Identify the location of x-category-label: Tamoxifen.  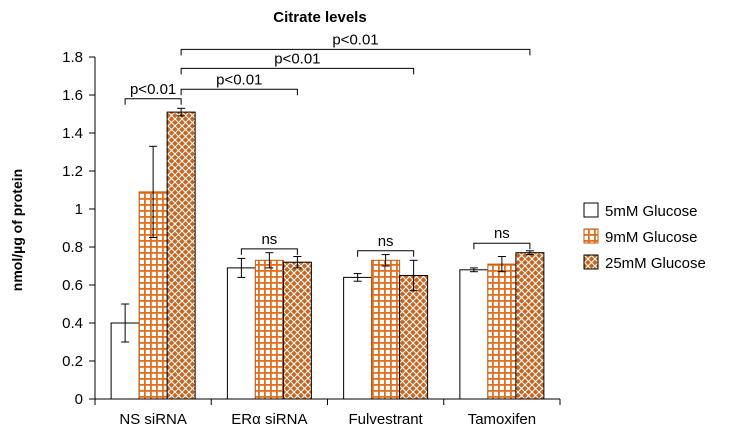
(502, 419).